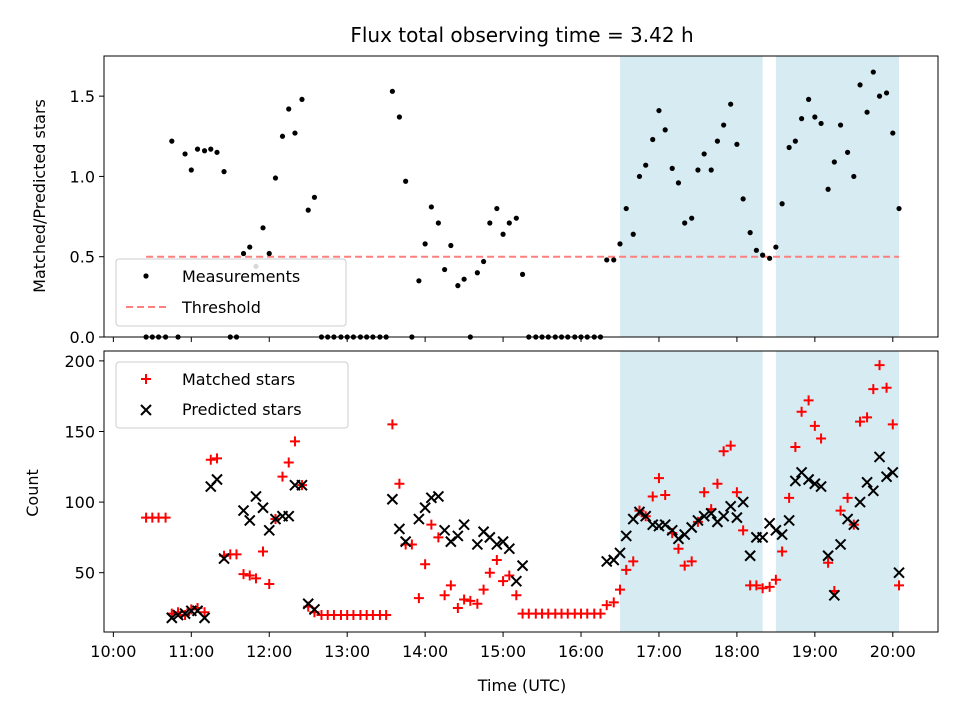 This screenshot has height=720, width=960. What do you see at coordinates (242, 409) in the screenshot?
I see `legend-predicted-label: Predicted stars` at bounding box center [242, 409].